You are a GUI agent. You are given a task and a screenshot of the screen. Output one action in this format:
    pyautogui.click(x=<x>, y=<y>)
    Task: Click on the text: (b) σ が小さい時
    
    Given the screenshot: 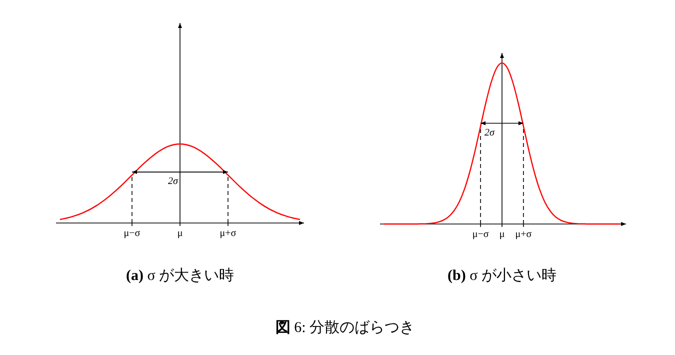 What is the action you would take?
    pyautogui.click(x=502, y=275)
    